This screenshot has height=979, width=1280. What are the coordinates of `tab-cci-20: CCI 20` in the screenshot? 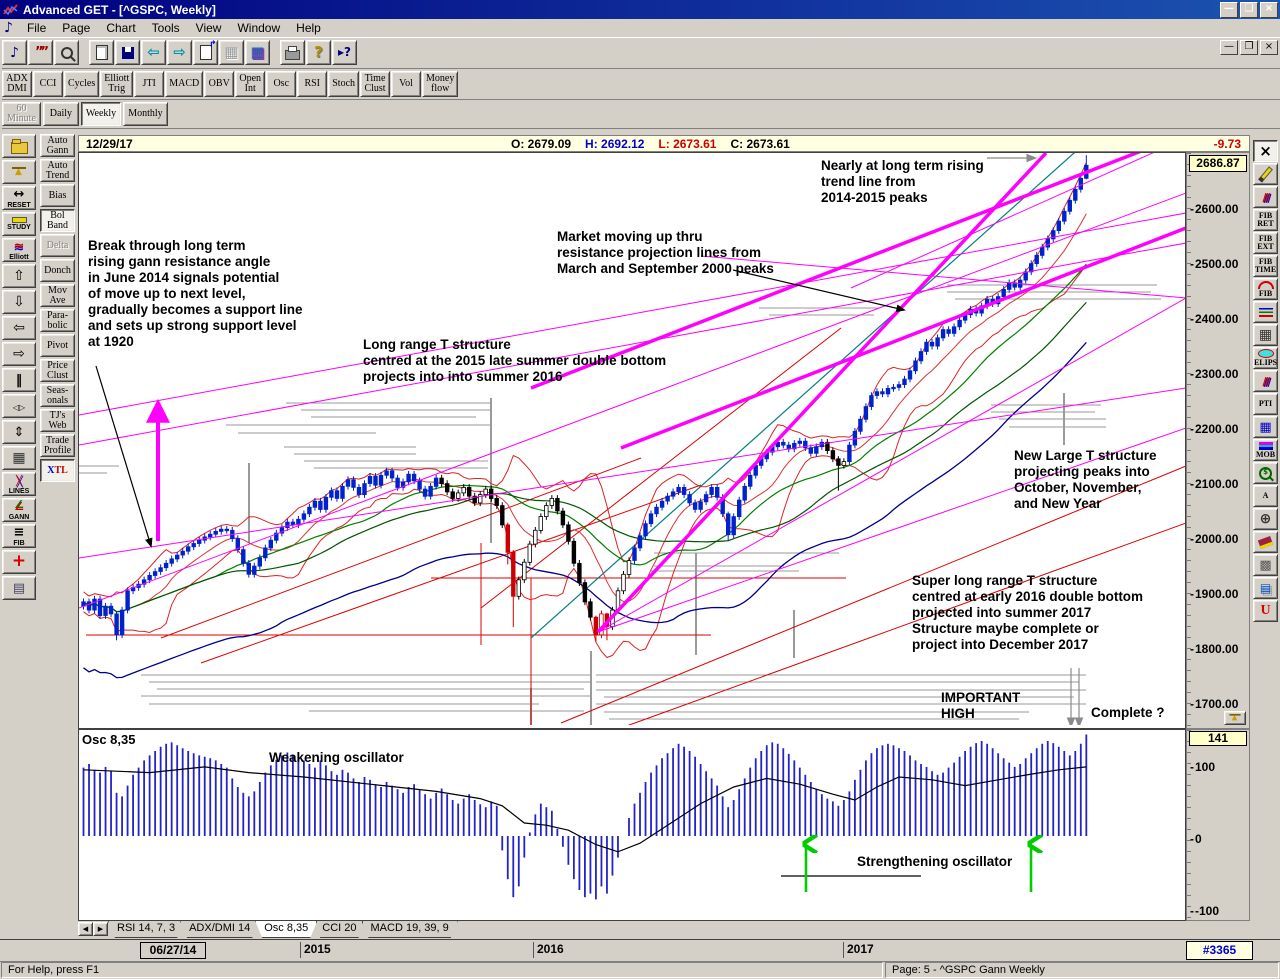 It's located at (339, 929).